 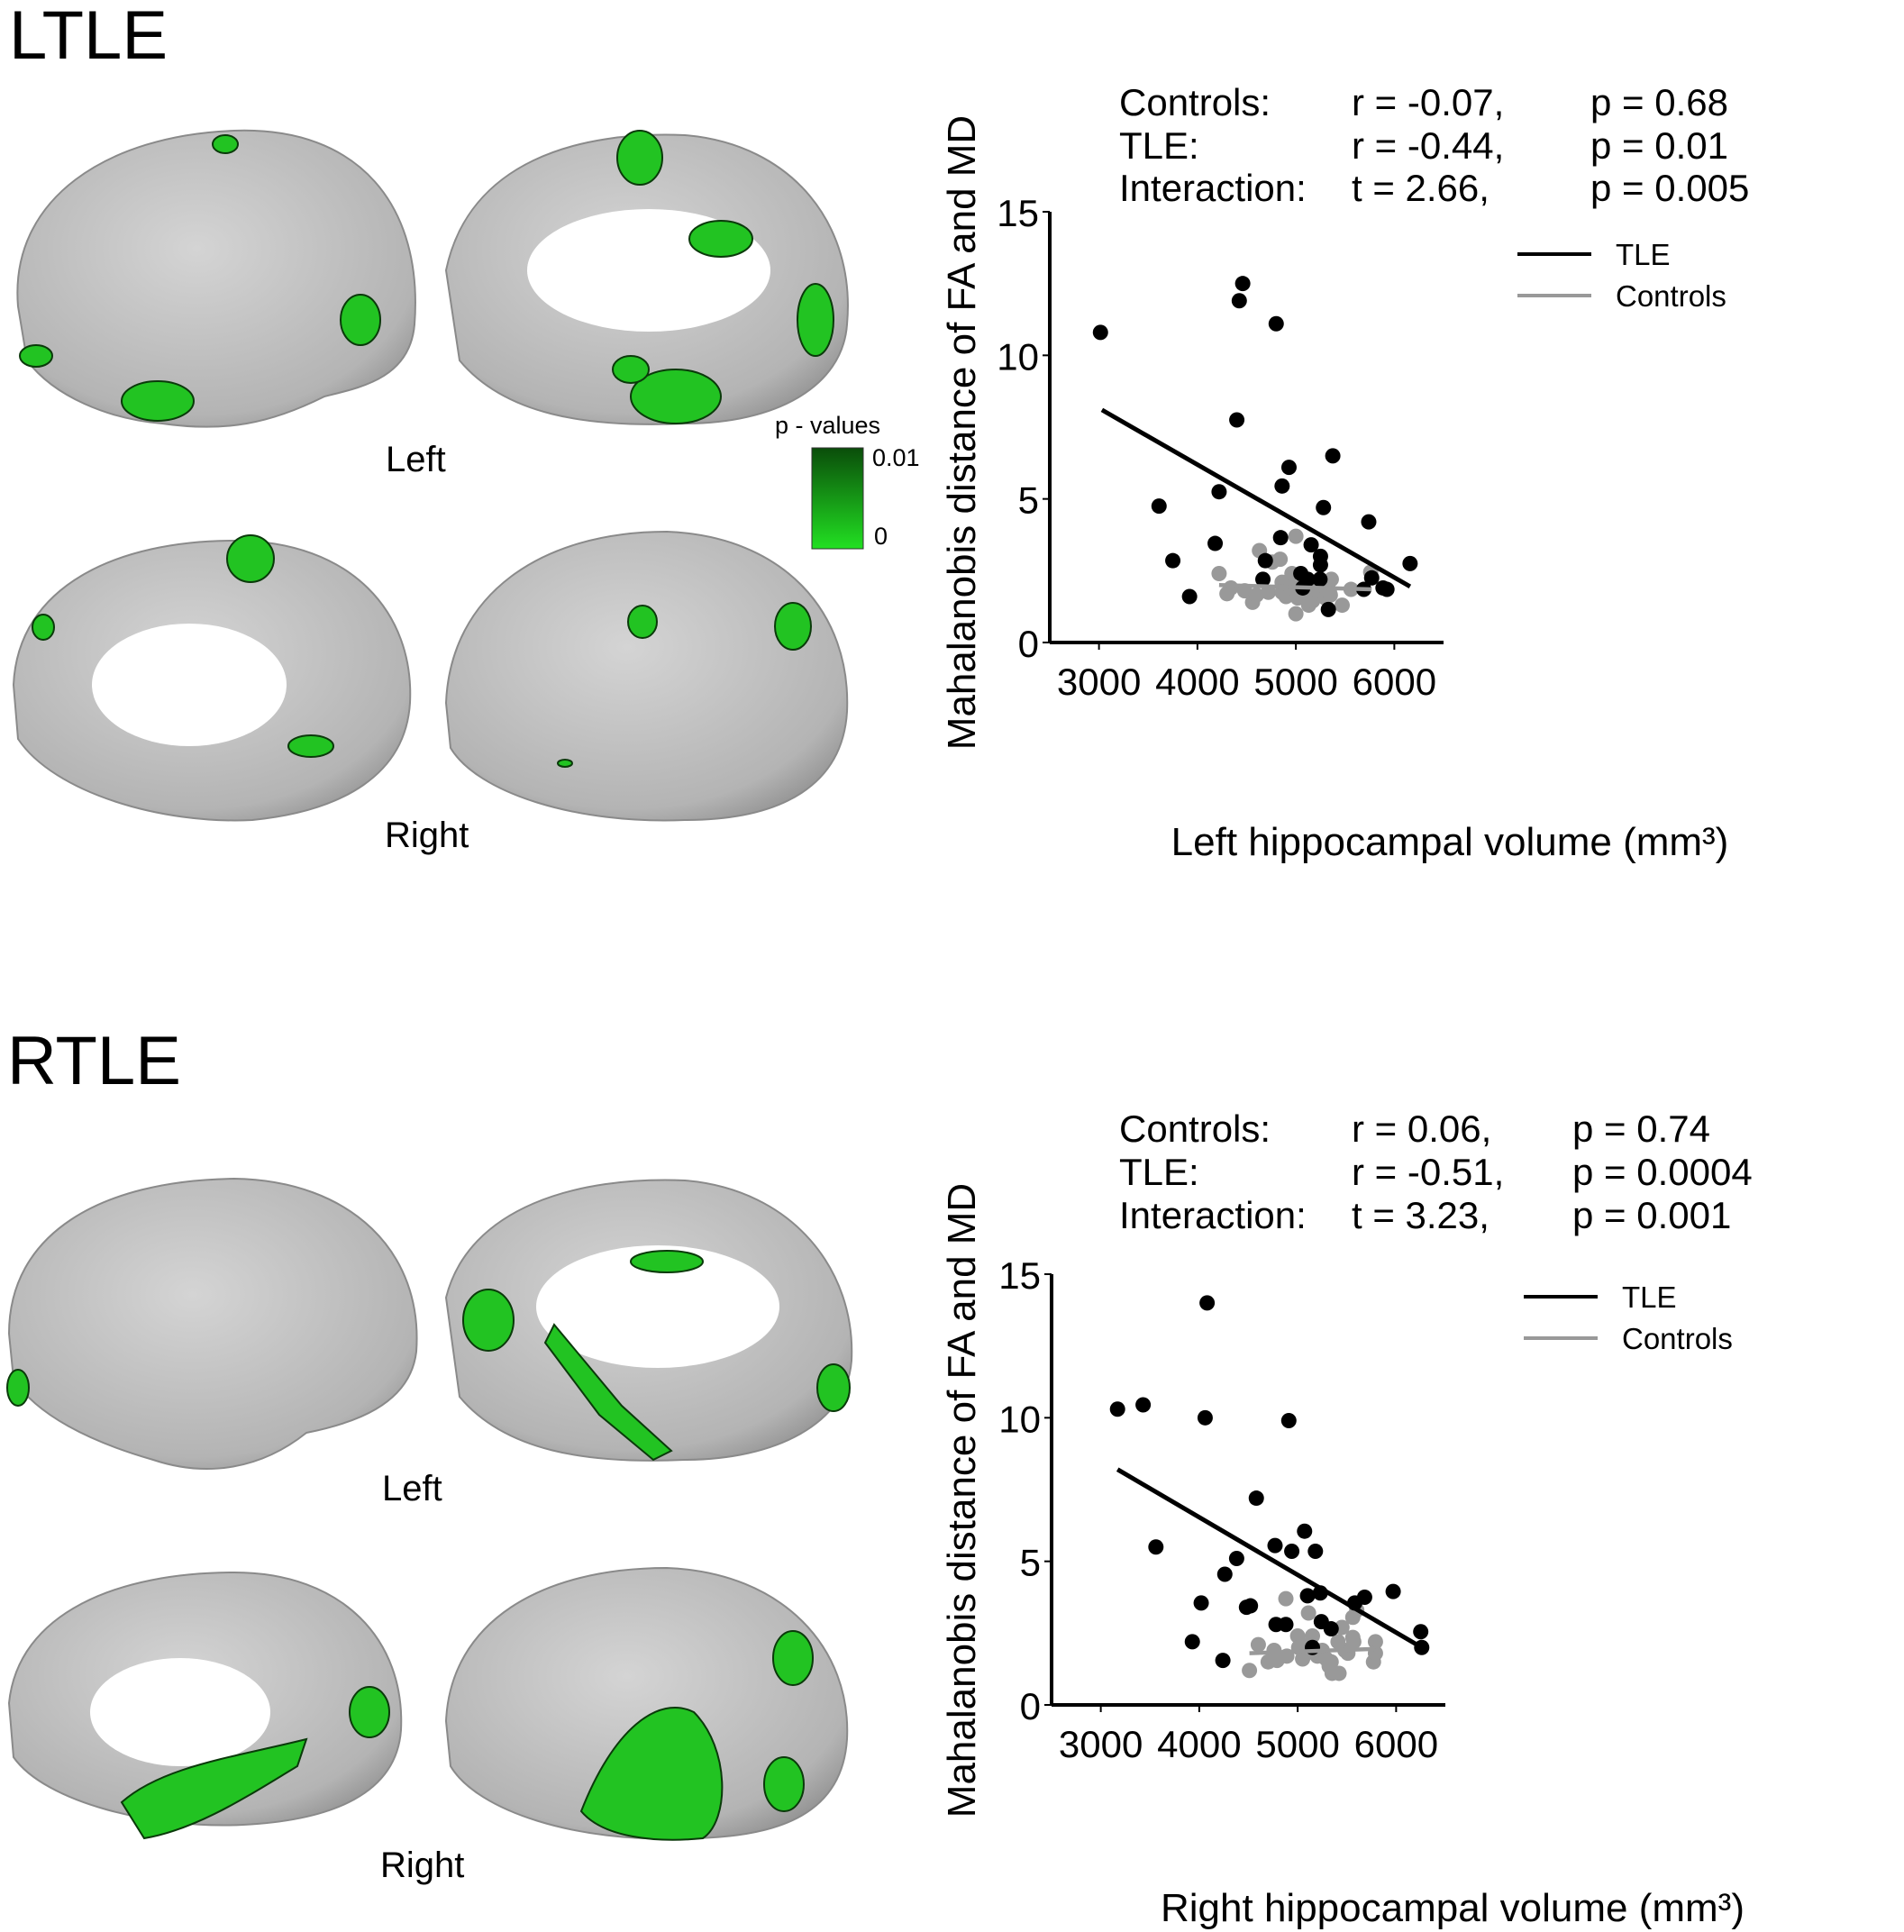 I want to click on stat-p: p = 0.01, so click(x=1659, y=145).